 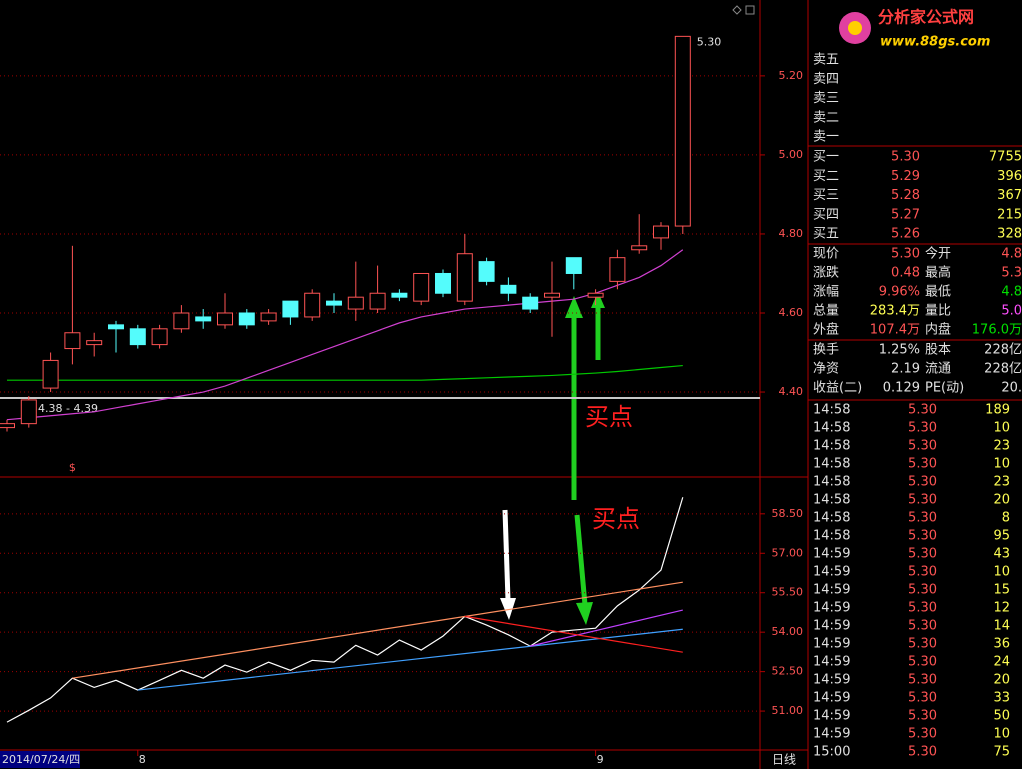 I want to click on stat-value: 5.30, so click(x=905, y=254).